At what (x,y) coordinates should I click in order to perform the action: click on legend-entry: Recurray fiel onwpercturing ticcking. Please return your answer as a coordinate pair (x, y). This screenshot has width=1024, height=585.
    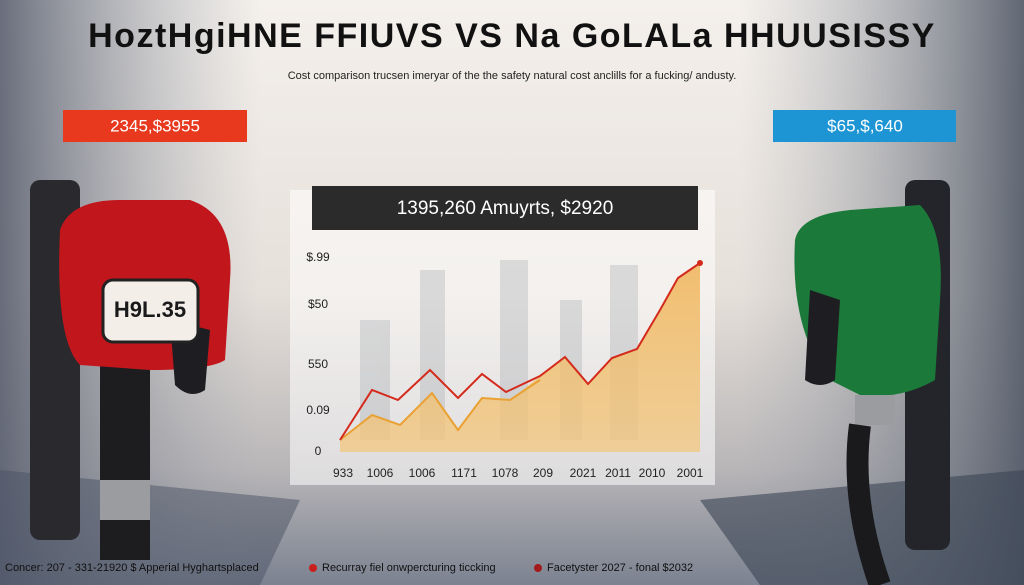
    Looking at the image, I should click on (409, 568).